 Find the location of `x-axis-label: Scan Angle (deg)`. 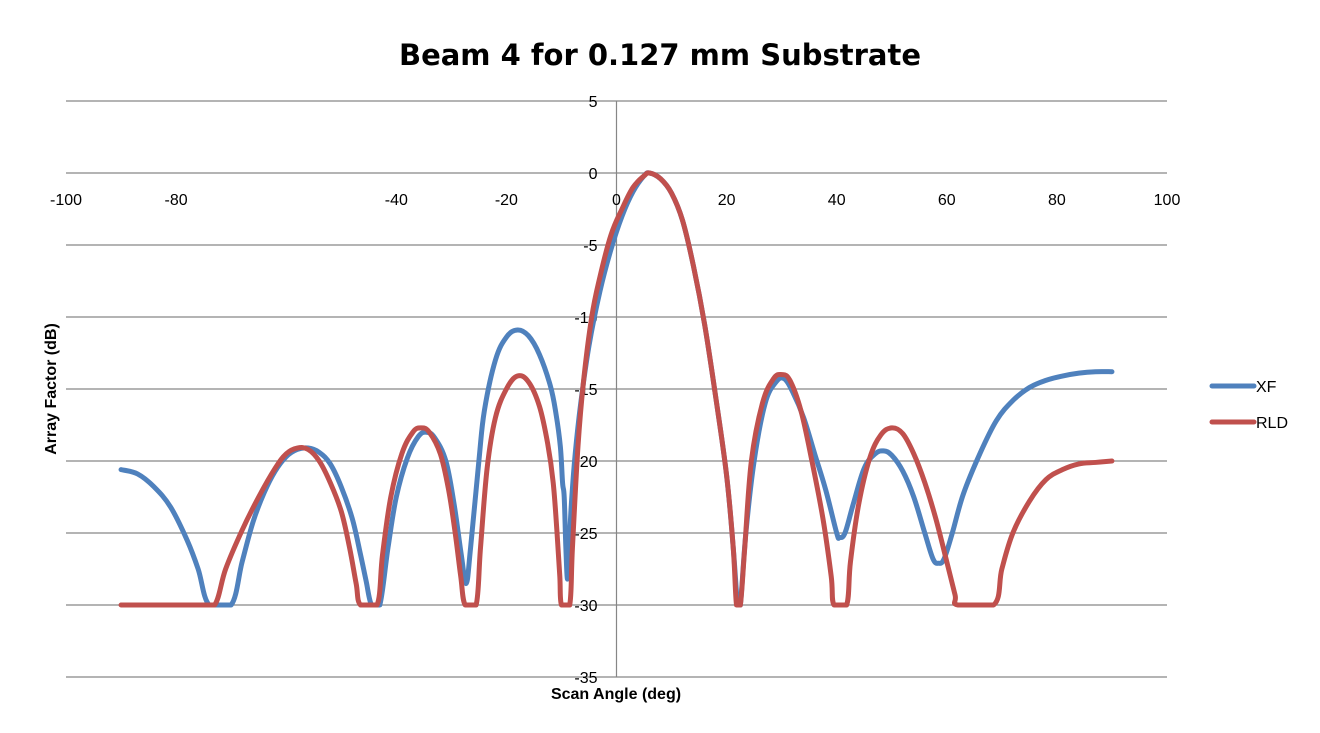

x-axis-label: Scan Angle (deg) is located at coordinates (616, 694).